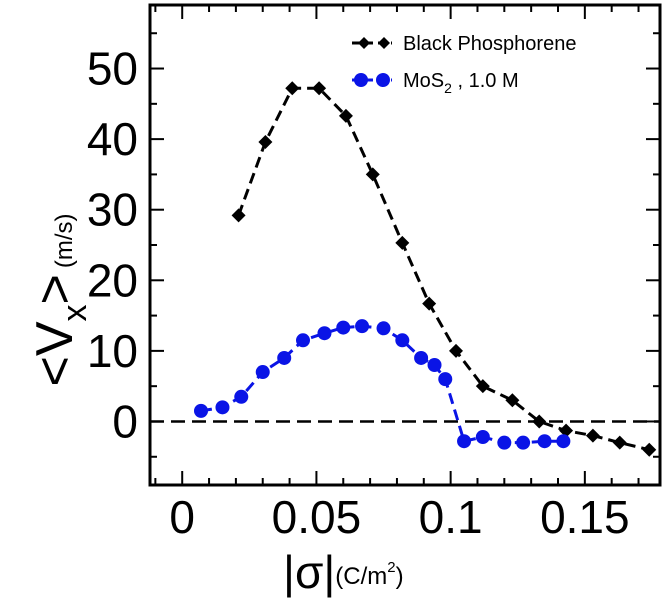 This screenshot has height=601, width=664. Describe the element at coordinates (55, 353) in the screenshot. I see `y-label-pre: <V` at that location.